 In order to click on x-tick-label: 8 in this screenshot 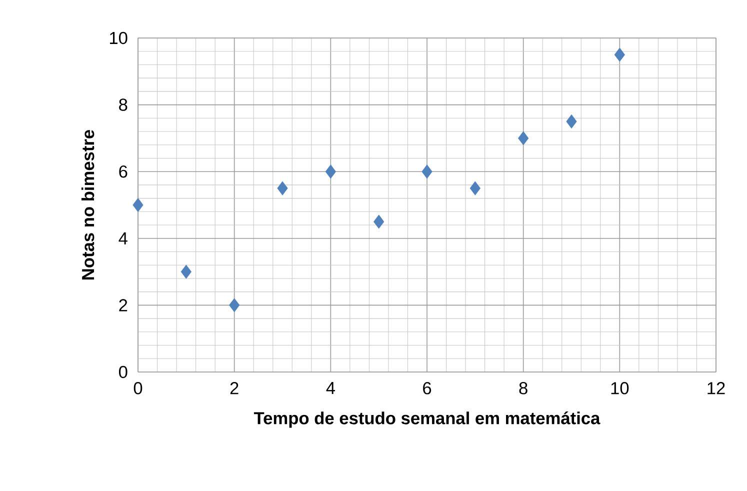, I will do `click(523, 388)`.